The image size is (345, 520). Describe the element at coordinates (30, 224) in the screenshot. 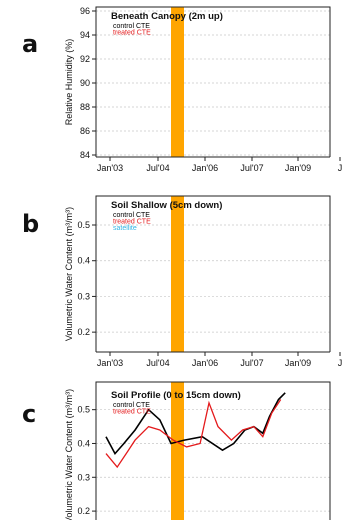

I see `panel-letter: b` at that location.